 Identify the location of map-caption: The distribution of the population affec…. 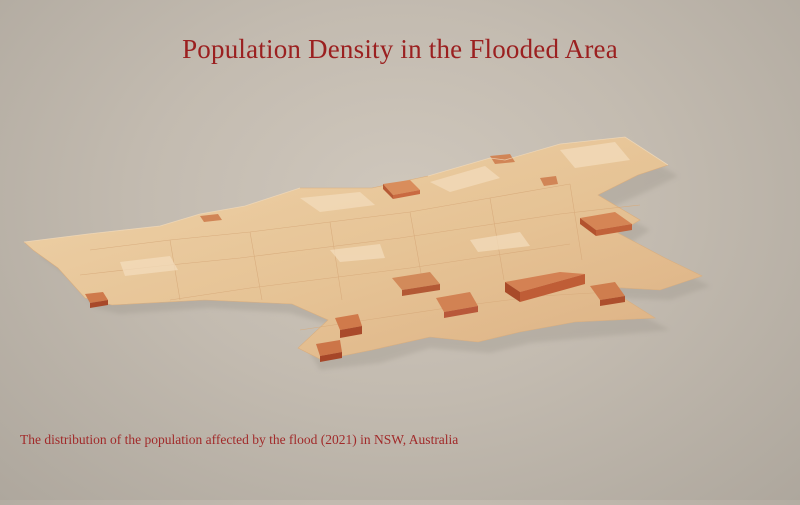
(239, 439).